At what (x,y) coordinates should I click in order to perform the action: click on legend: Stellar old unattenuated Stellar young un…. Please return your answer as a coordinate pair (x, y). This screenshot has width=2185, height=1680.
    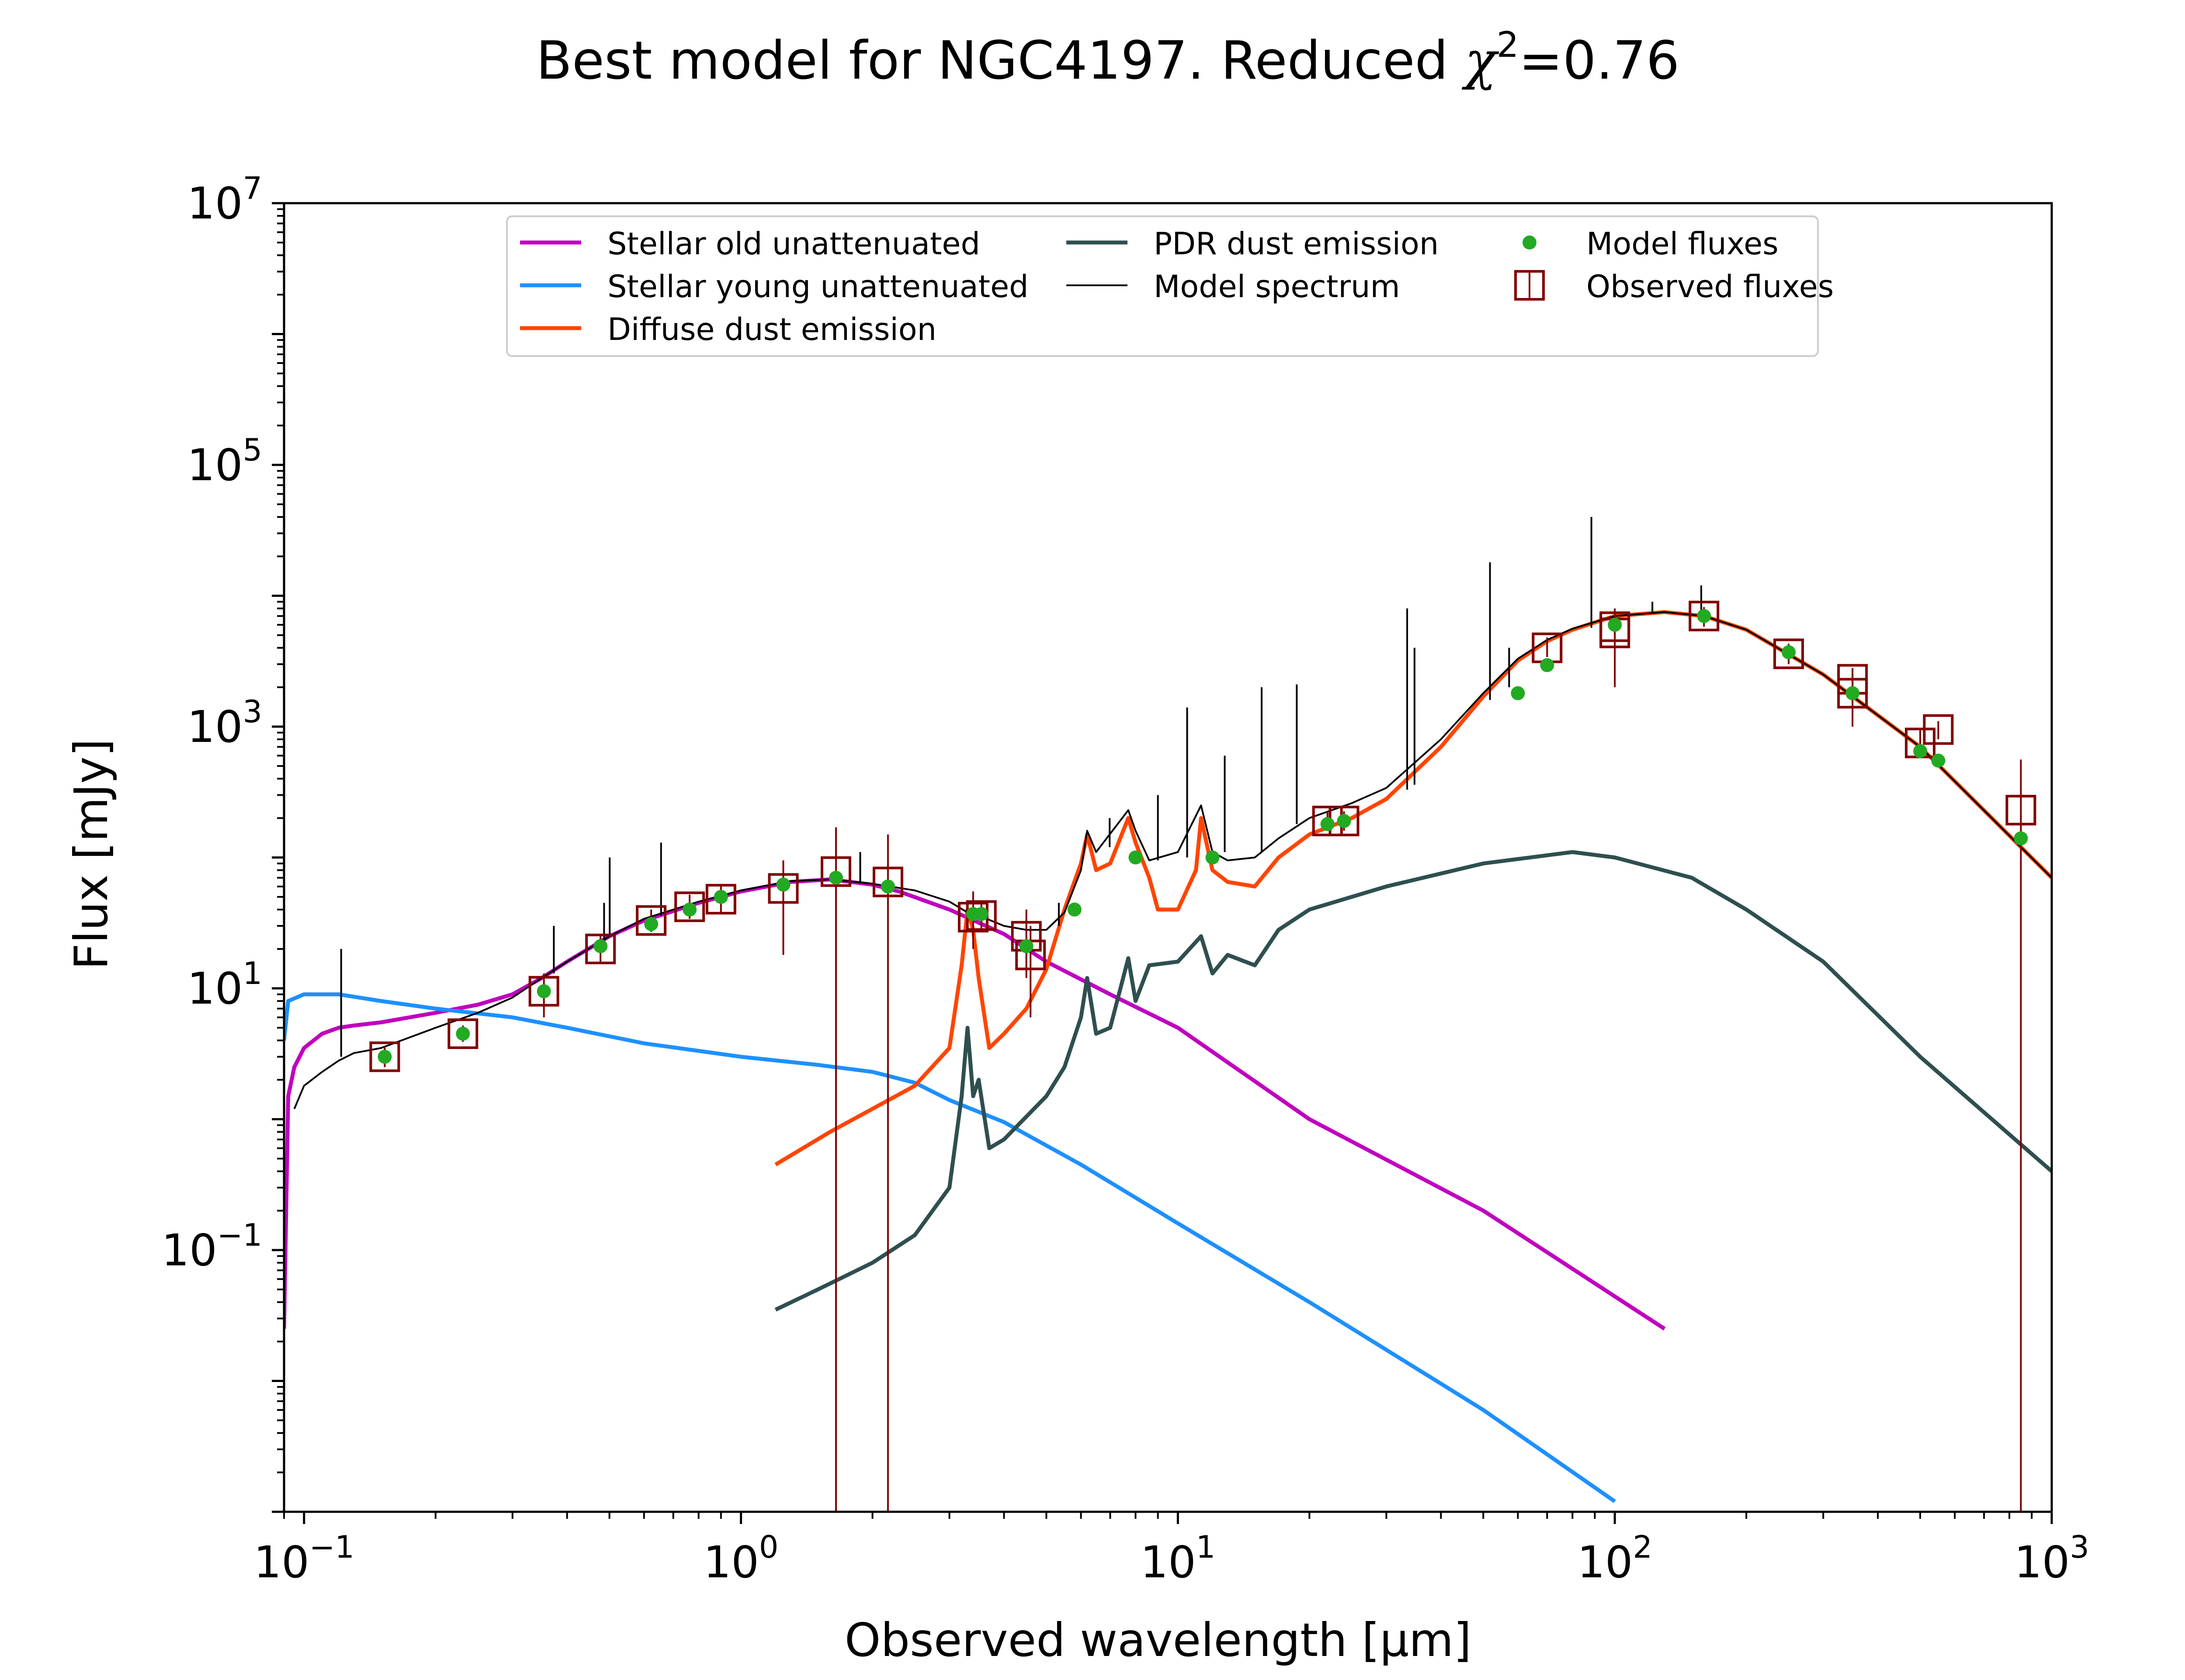
    Looking at the image, I should click on (1170, 286).